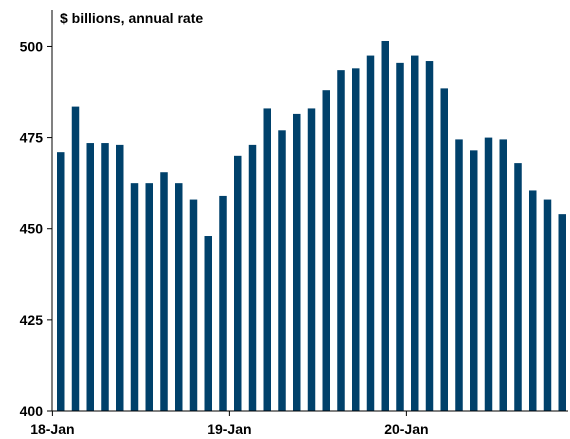 Image resolution: width=570 pixels, height=439 pixels. I want to click on y-tick-label: 475, so click(32, 138).